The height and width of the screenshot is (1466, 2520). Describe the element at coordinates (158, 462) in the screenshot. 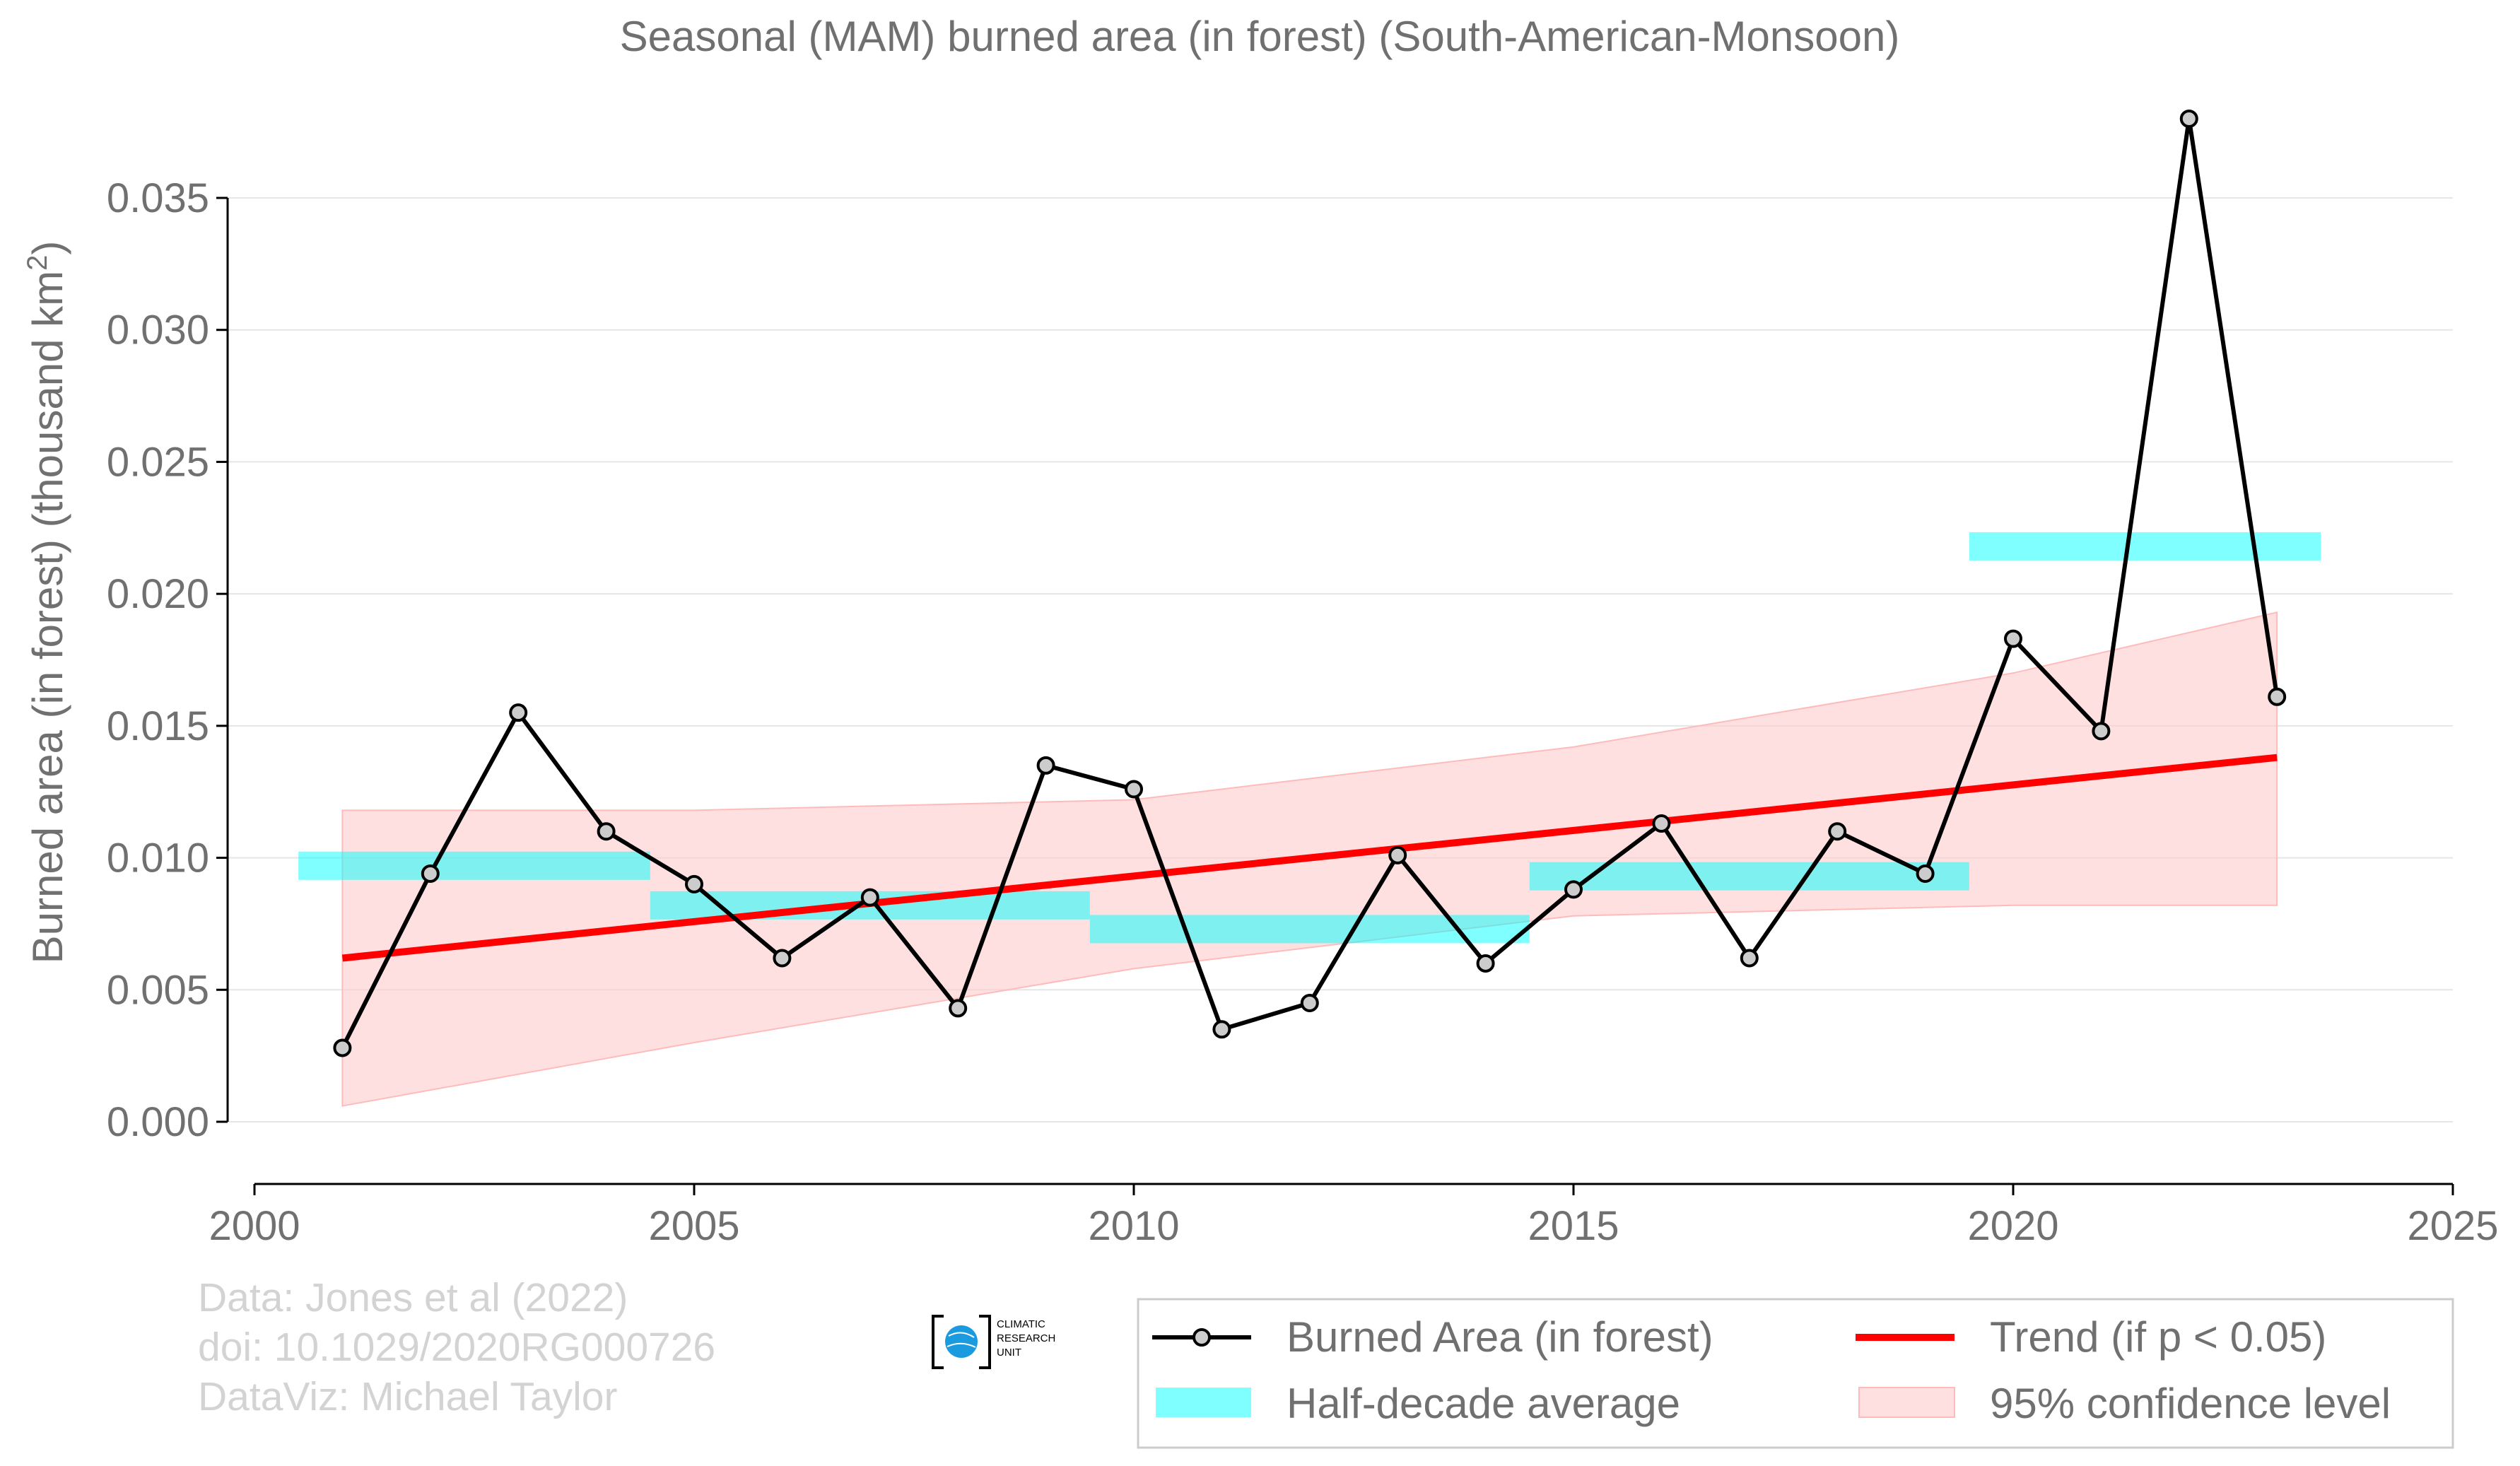

I see `y-tick-label: 0.025` at that location.